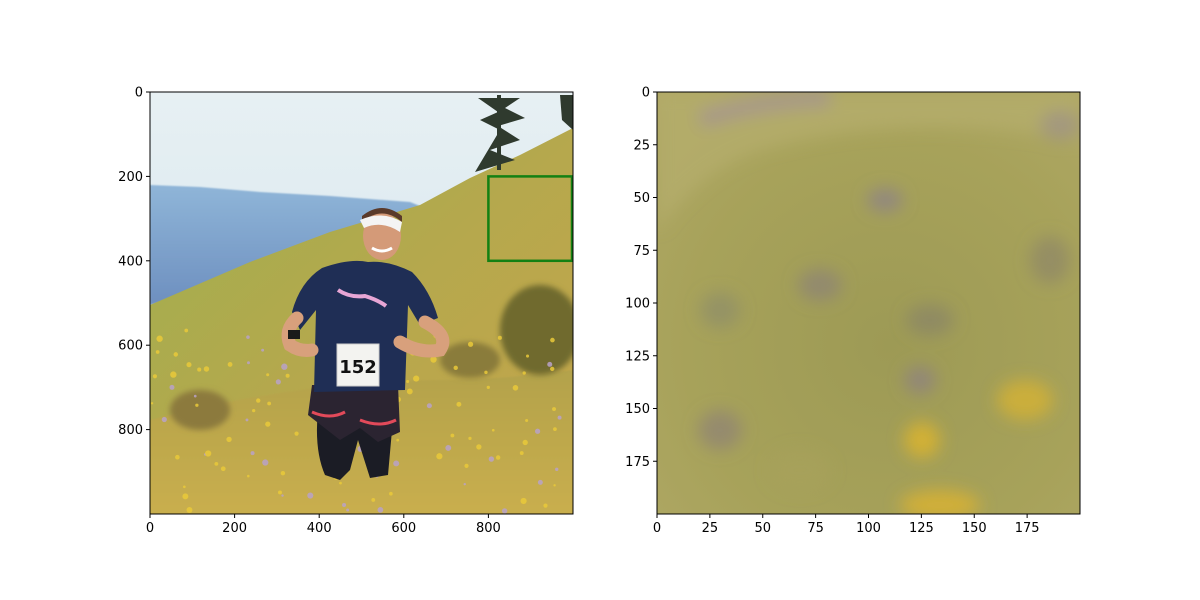 This screenshot has height=600, width=1200. I want to click on right-y-tick-label: 125, so click(637, 356).